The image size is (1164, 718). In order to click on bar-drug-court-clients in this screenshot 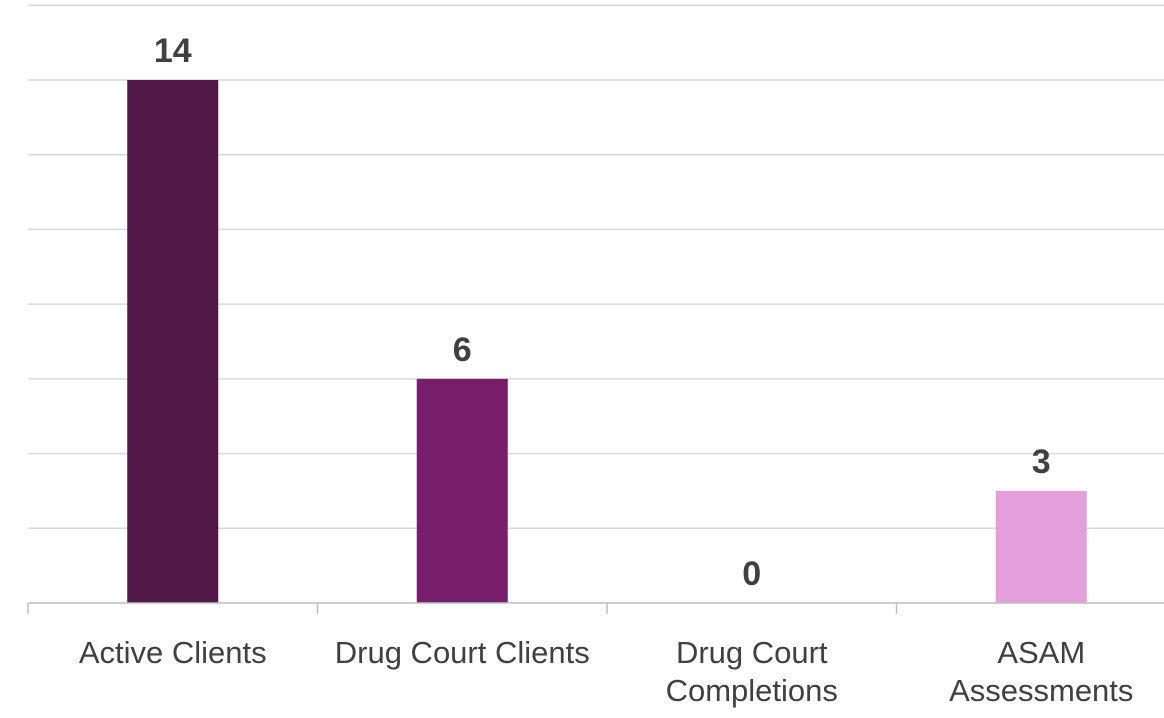, I will do `click(462, 490)`.